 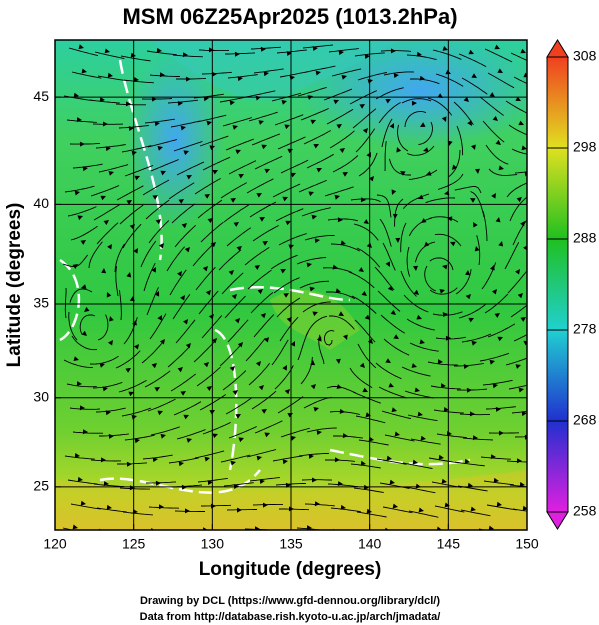 I want to click on x-tick-label: 120, so click(x=55, y=544).